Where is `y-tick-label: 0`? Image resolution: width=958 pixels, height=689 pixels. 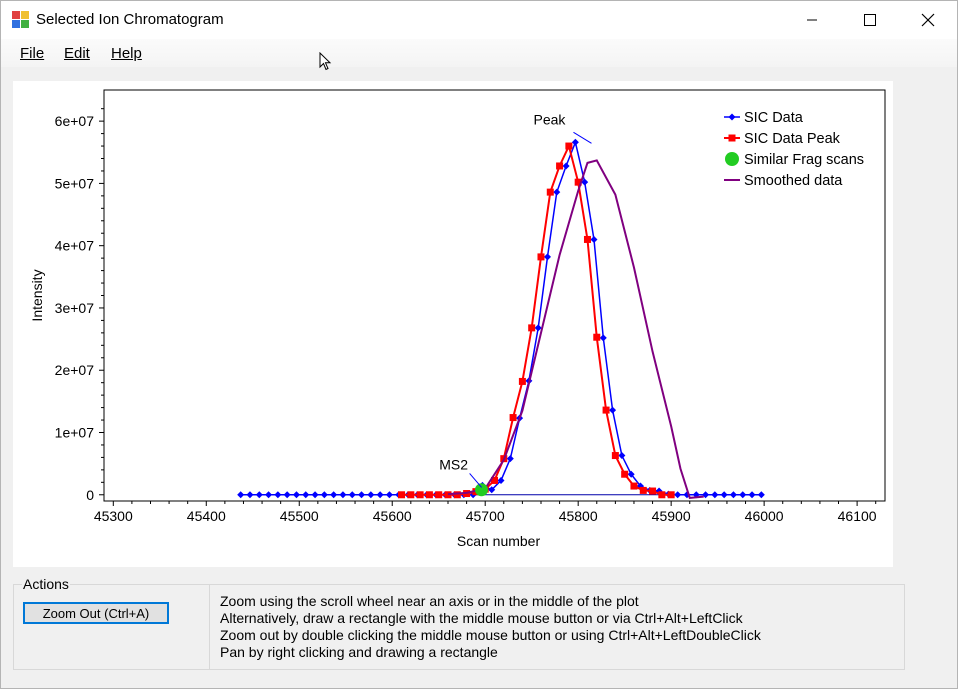 y-tick-label: 0 is located at coordinates (90, 495).